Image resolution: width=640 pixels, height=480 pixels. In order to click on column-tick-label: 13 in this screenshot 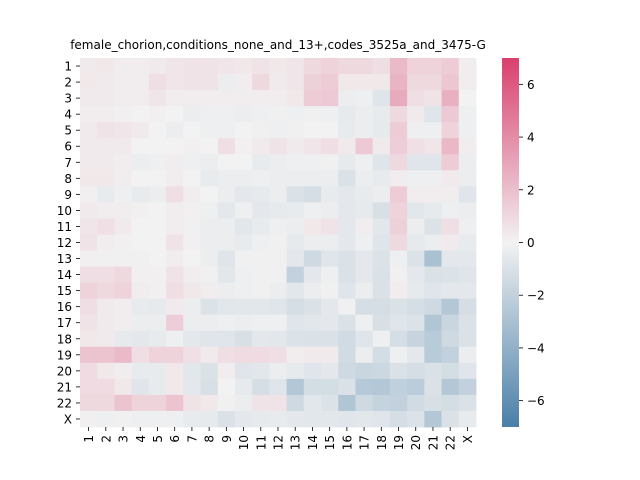, I will do `click(296, 442)`.